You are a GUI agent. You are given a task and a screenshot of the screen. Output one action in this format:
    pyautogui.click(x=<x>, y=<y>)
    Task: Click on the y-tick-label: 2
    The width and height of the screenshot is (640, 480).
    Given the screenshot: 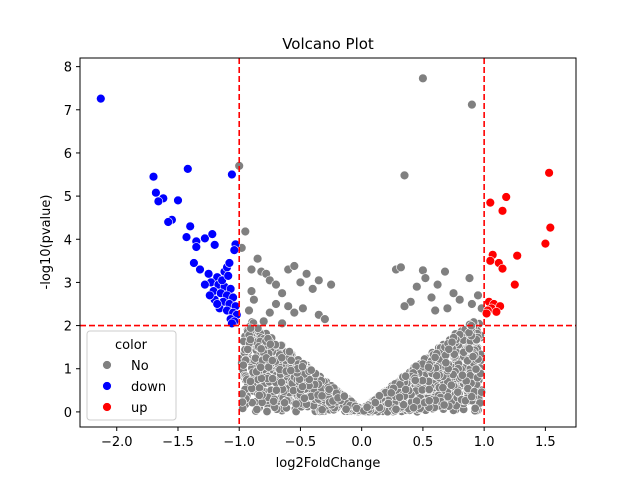 What is the action you would take?
    pyautogui.click(x=68, y=327)
    